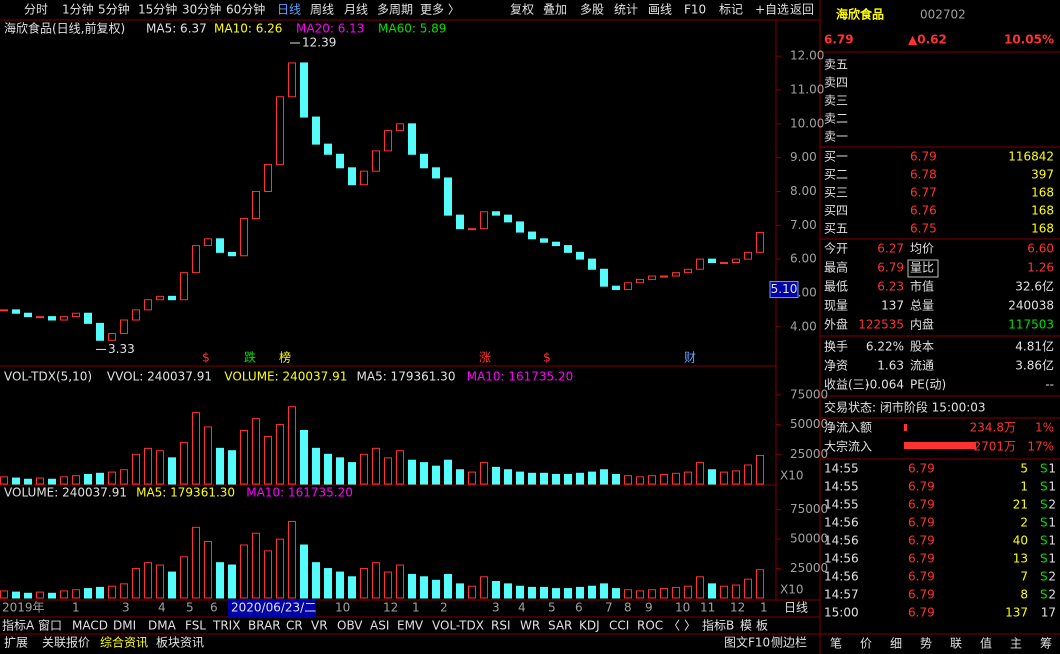  What do you see at coordinates (836, 137) in the screenshot?
I see `ask-label: 卖一` at bounding box center [836, 137].